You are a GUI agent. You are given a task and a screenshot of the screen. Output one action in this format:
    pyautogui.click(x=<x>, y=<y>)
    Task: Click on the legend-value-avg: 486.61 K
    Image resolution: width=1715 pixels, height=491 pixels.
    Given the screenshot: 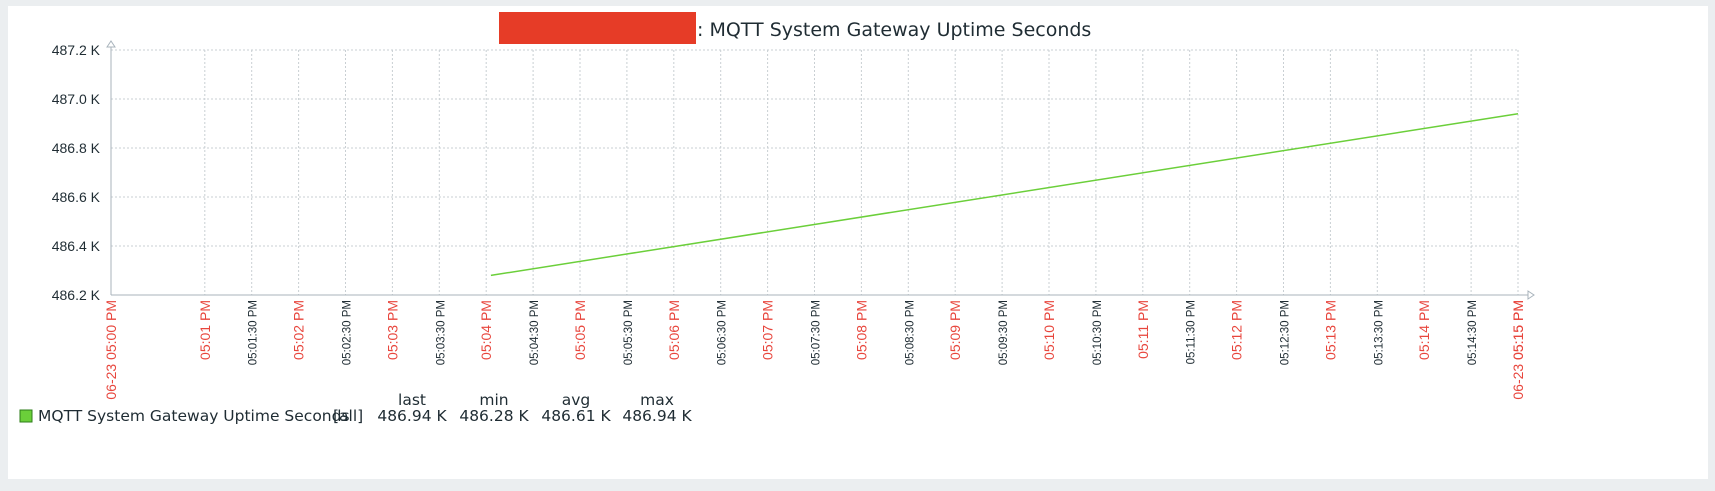 What is the action you would take?
    pyautogui.click(x=576, y=416)
    